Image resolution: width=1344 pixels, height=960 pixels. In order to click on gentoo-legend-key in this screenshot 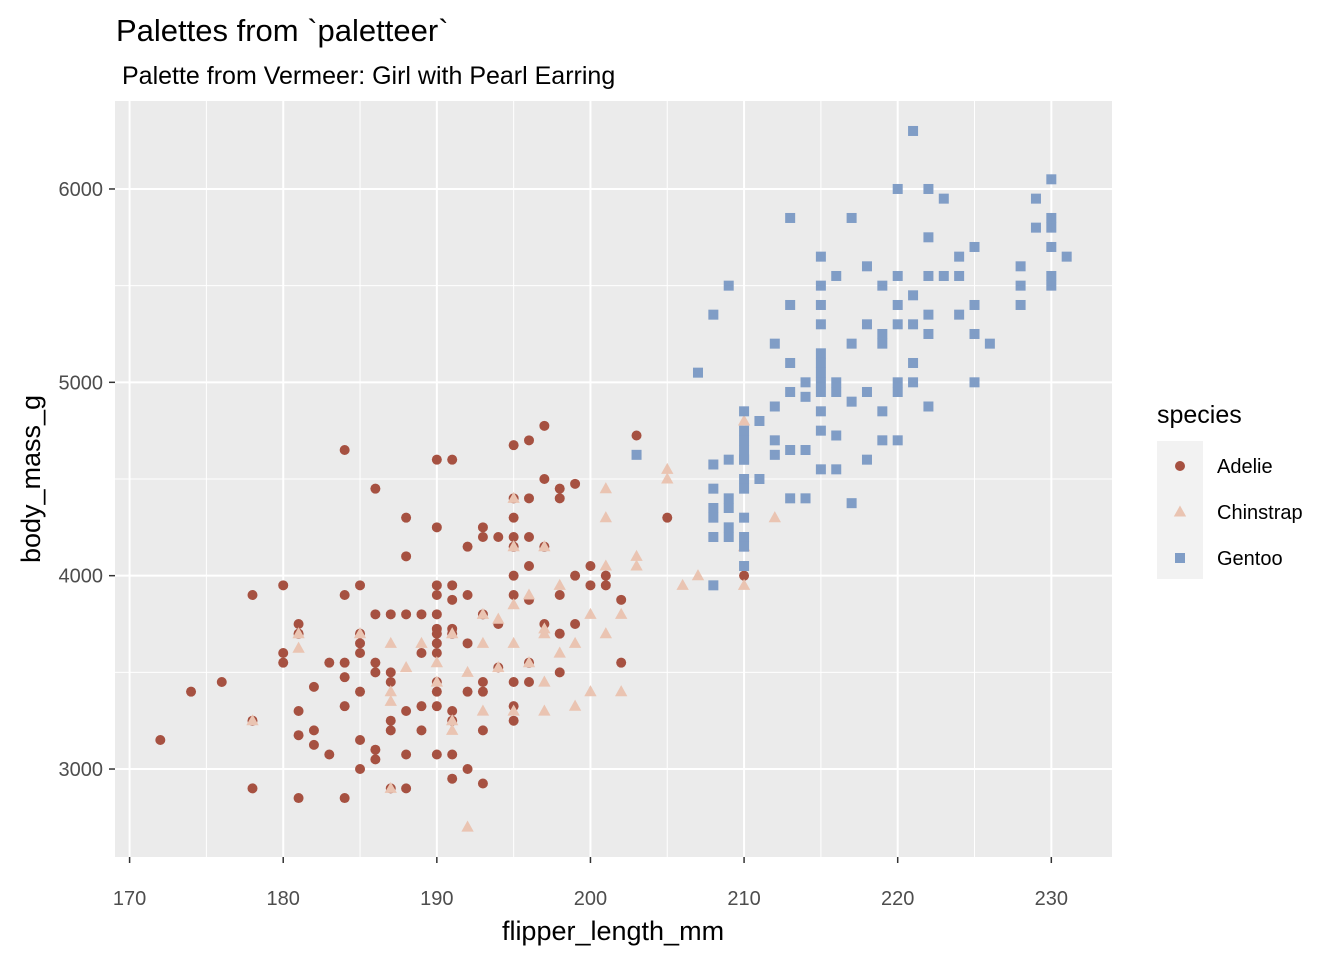, I will do `click(1180, 558)`.